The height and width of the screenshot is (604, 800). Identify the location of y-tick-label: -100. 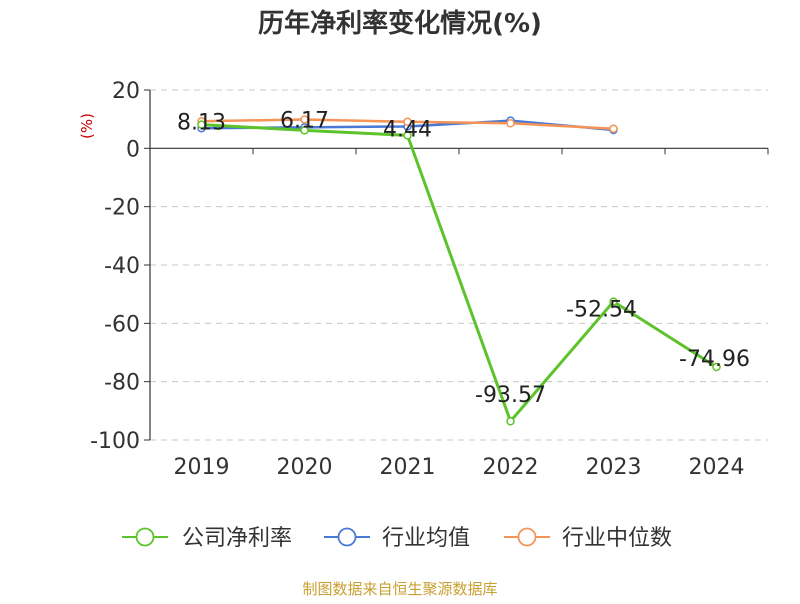
(115, 441).